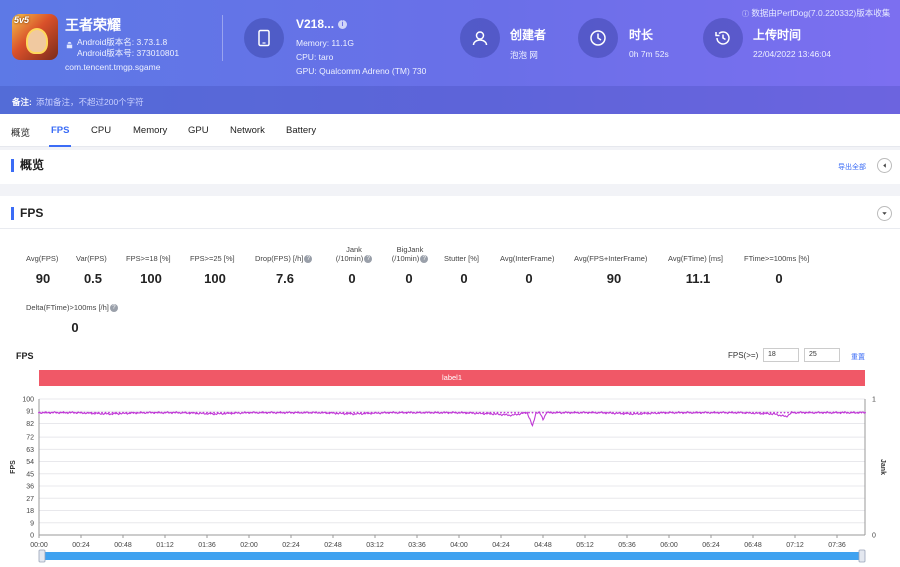 This screenshot has width=900, height=567. What do you see at coordinates (30, 450) in the screenshot?
I see `y-tick-label: 63` at bounding box center [30, 450].